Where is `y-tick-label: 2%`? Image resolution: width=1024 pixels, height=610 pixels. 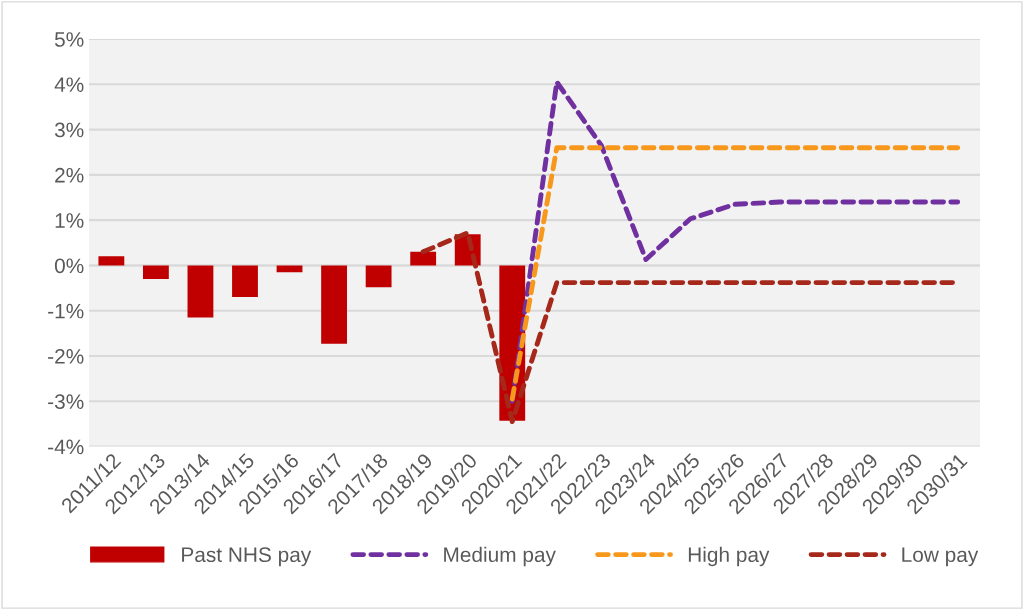
y-tick-label: 2% is located at coordinates (69, 175).